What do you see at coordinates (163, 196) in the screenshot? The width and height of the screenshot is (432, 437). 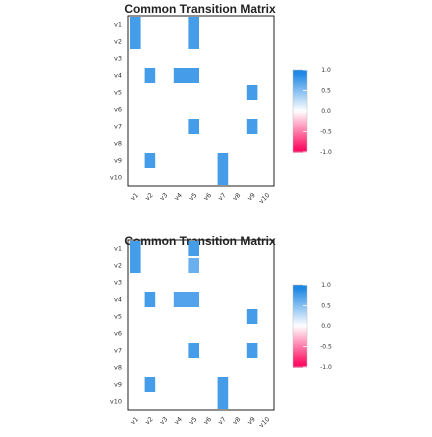 I see `x-tick-label: v3` at bounding box center [163, 196].